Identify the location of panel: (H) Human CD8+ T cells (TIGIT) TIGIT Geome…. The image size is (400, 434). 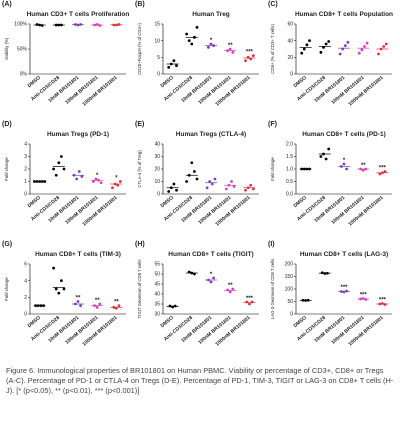
(197, 294).